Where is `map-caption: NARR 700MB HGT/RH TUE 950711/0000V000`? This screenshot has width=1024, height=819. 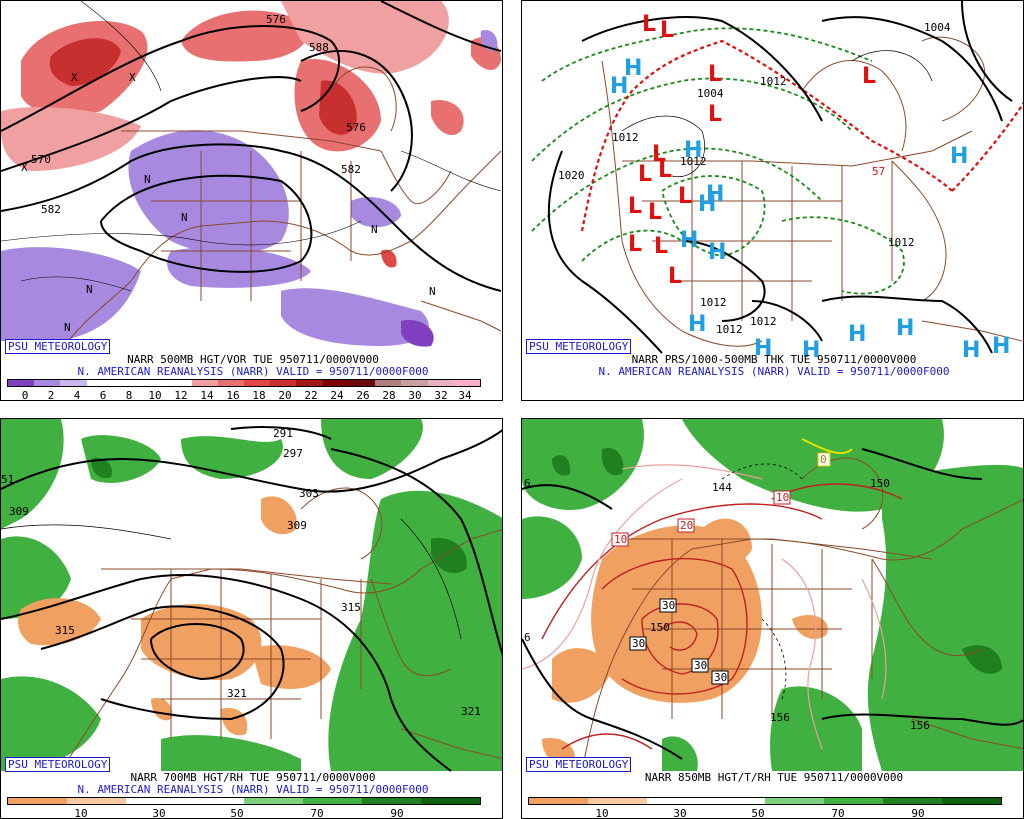
map-caption: NARR 700MB HGT/RH TUE 950711/0000V000 is located at coordinates (253, 777).